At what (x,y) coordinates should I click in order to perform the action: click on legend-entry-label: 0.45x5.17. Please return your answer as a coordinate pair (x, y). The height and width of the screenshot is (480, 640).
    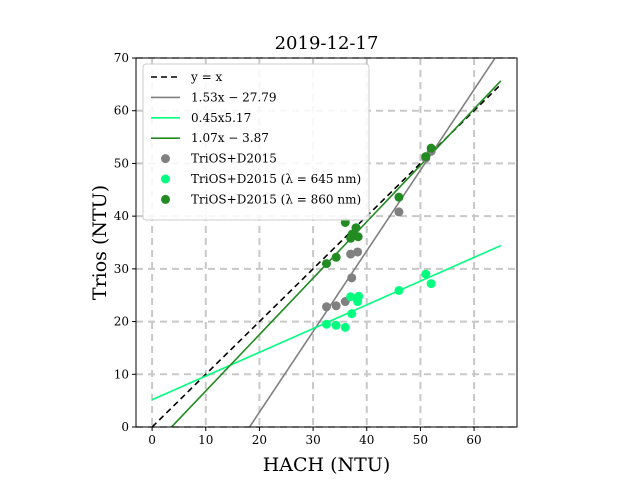
    Looking at the image, I should click on (221, 118).